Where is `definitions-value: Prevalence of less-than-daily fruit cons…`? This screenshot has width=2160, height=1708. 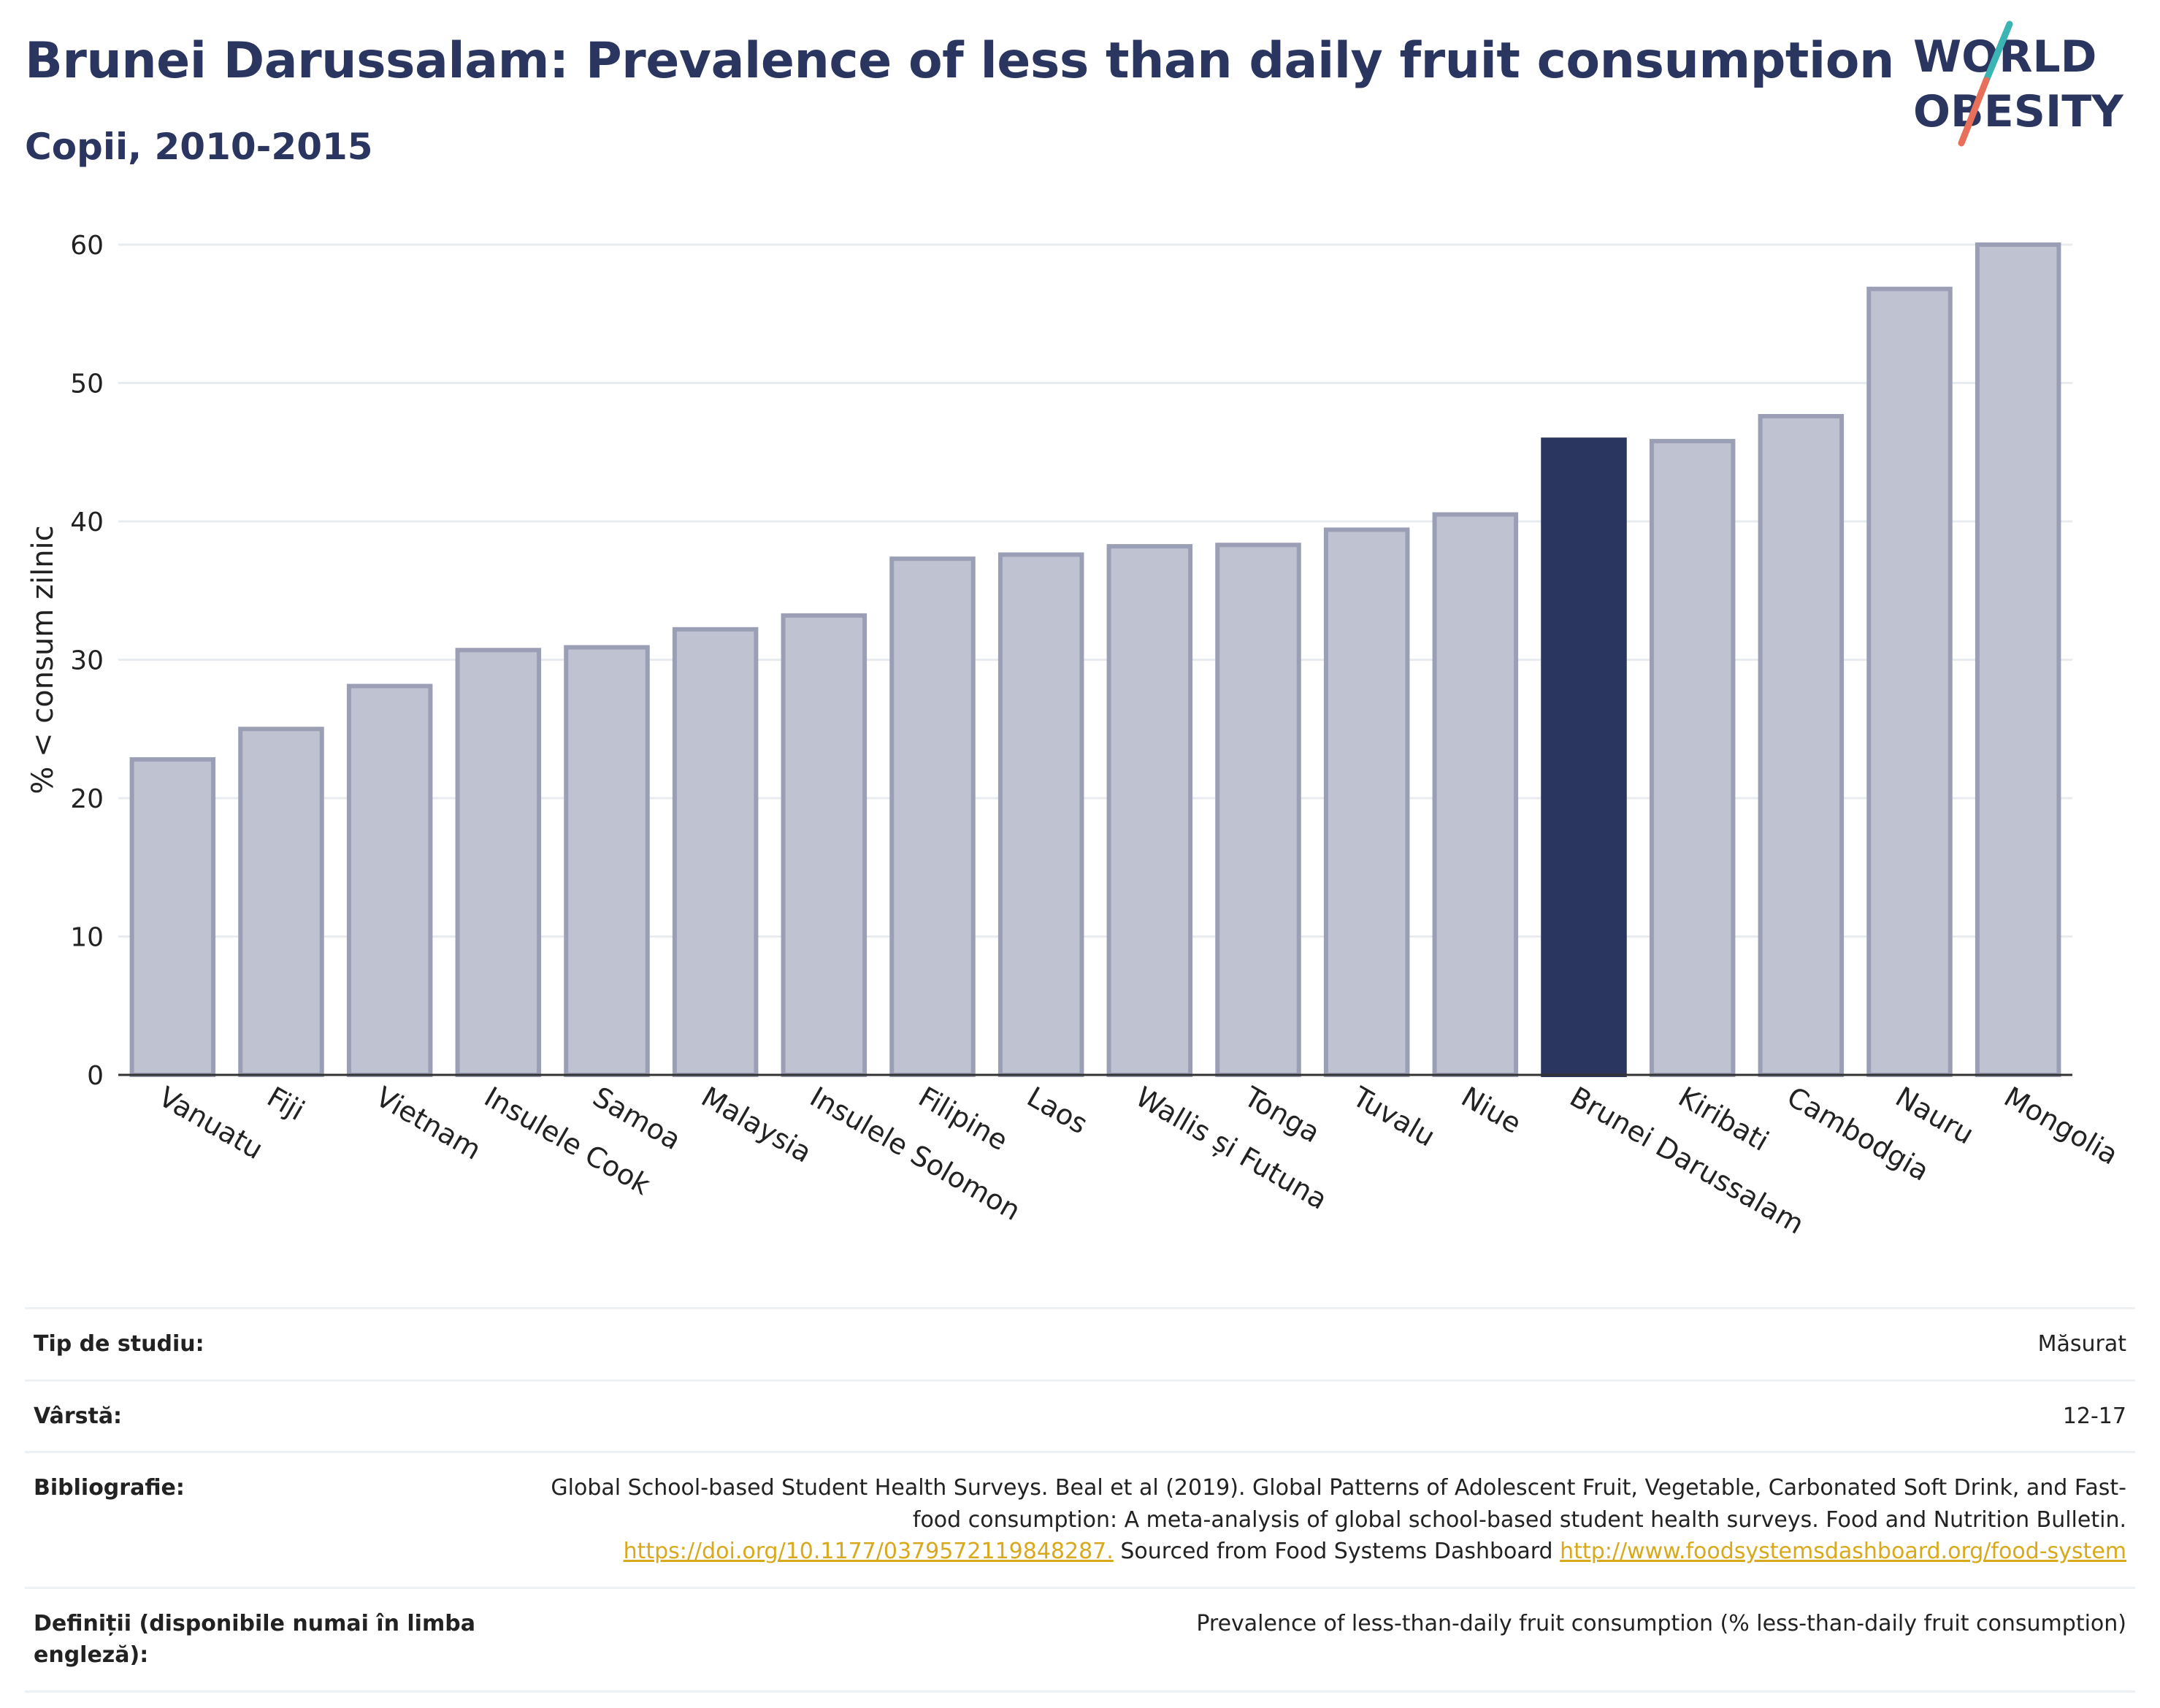 definitions-value: Prevalence of less-than-daily fruit cons… is located at coordinates (1315, 1639).